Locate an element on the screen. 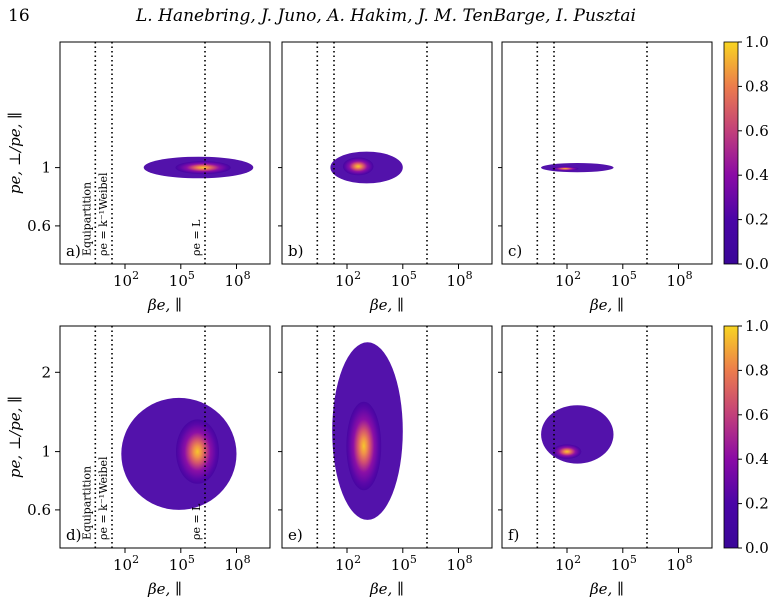 The width and height of the screenshot is (772, 616). panel-label: d) is located at coordinates (73, 535).